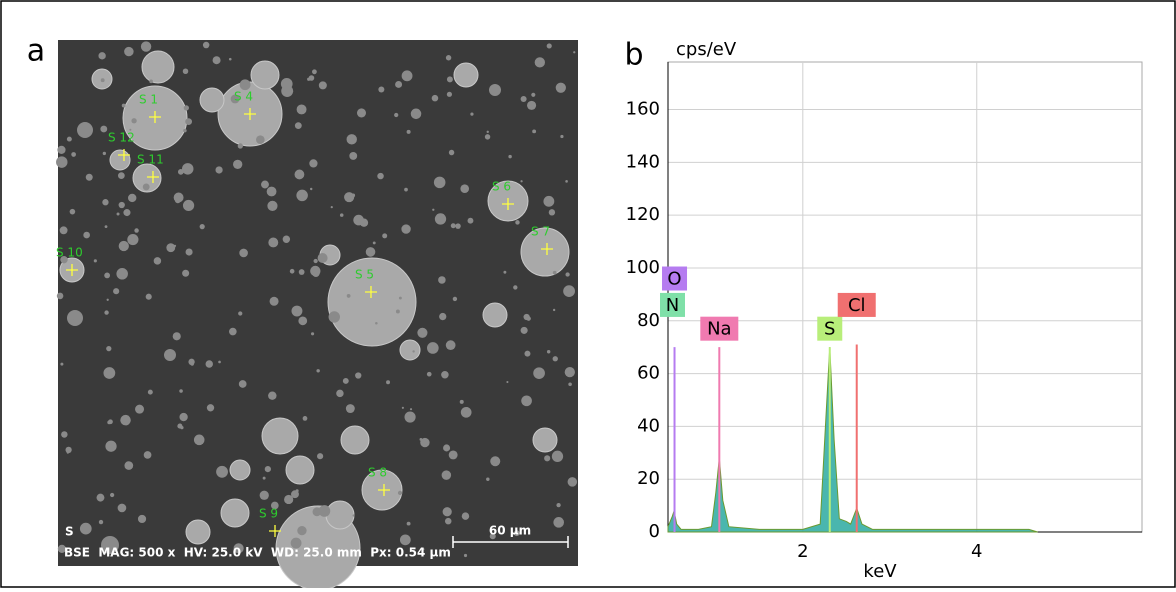  Describe the element at coordinates (243, 97) in the screenshot. I see `point-label: S 4` at that location.